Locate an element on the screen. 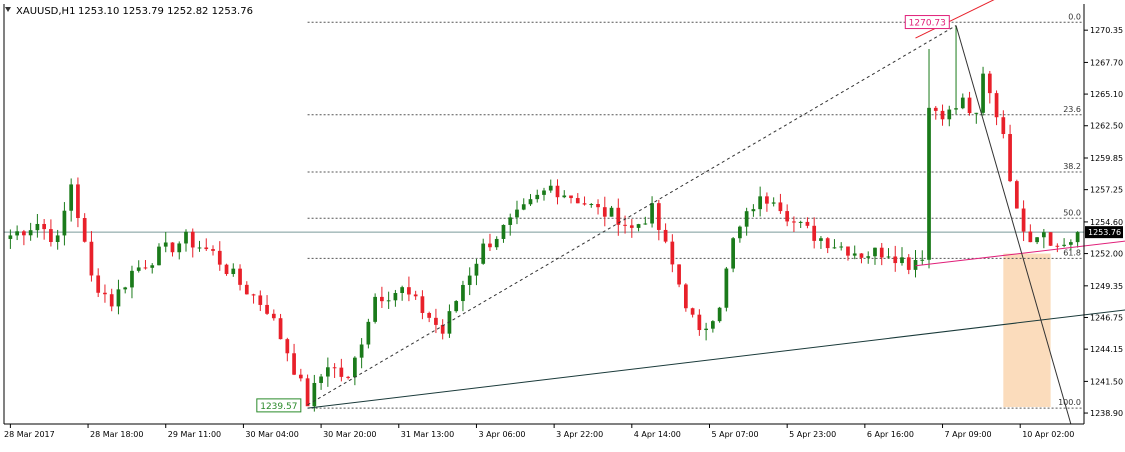 The image size is (1125, 452). x-tick-label: 10 Apr 02:00 is located at coordinates (1048, 434).